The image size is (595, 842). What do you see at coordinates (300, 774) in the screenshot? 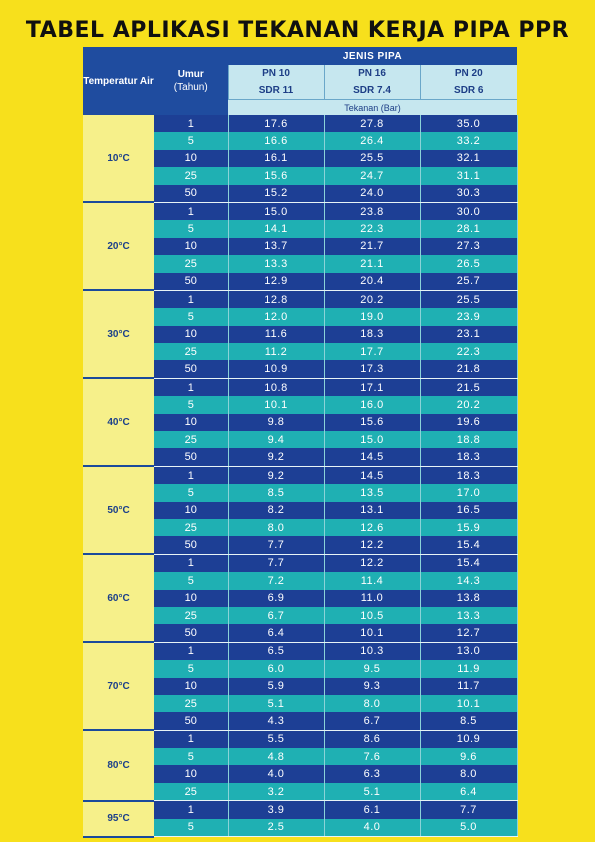
I see `table-row: 10 4.0 6.3 8.0` at bounding box center [300, 774].